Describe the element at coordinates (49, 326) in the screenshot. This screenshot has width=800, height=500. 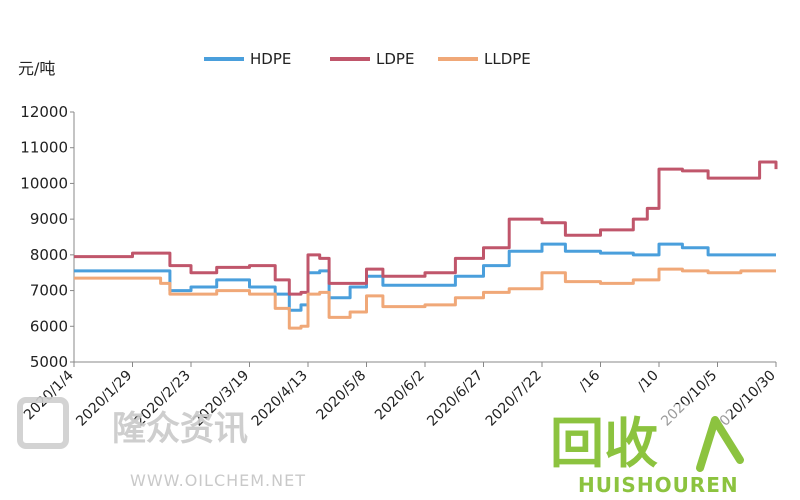
I see `y-tick-label-6000: 6000` at that location.